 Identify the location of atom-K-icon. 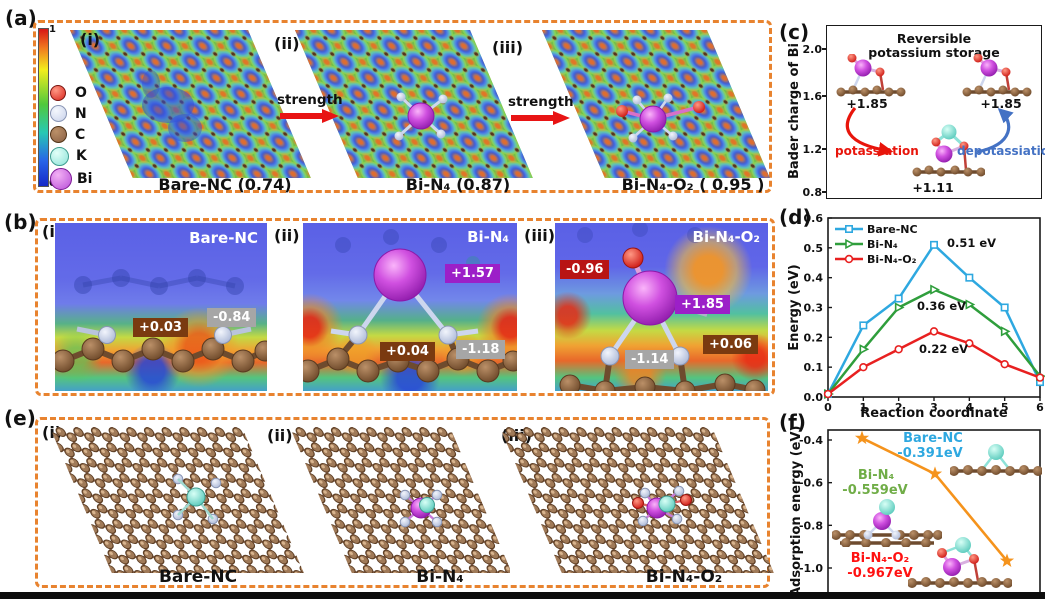
(59, 156).